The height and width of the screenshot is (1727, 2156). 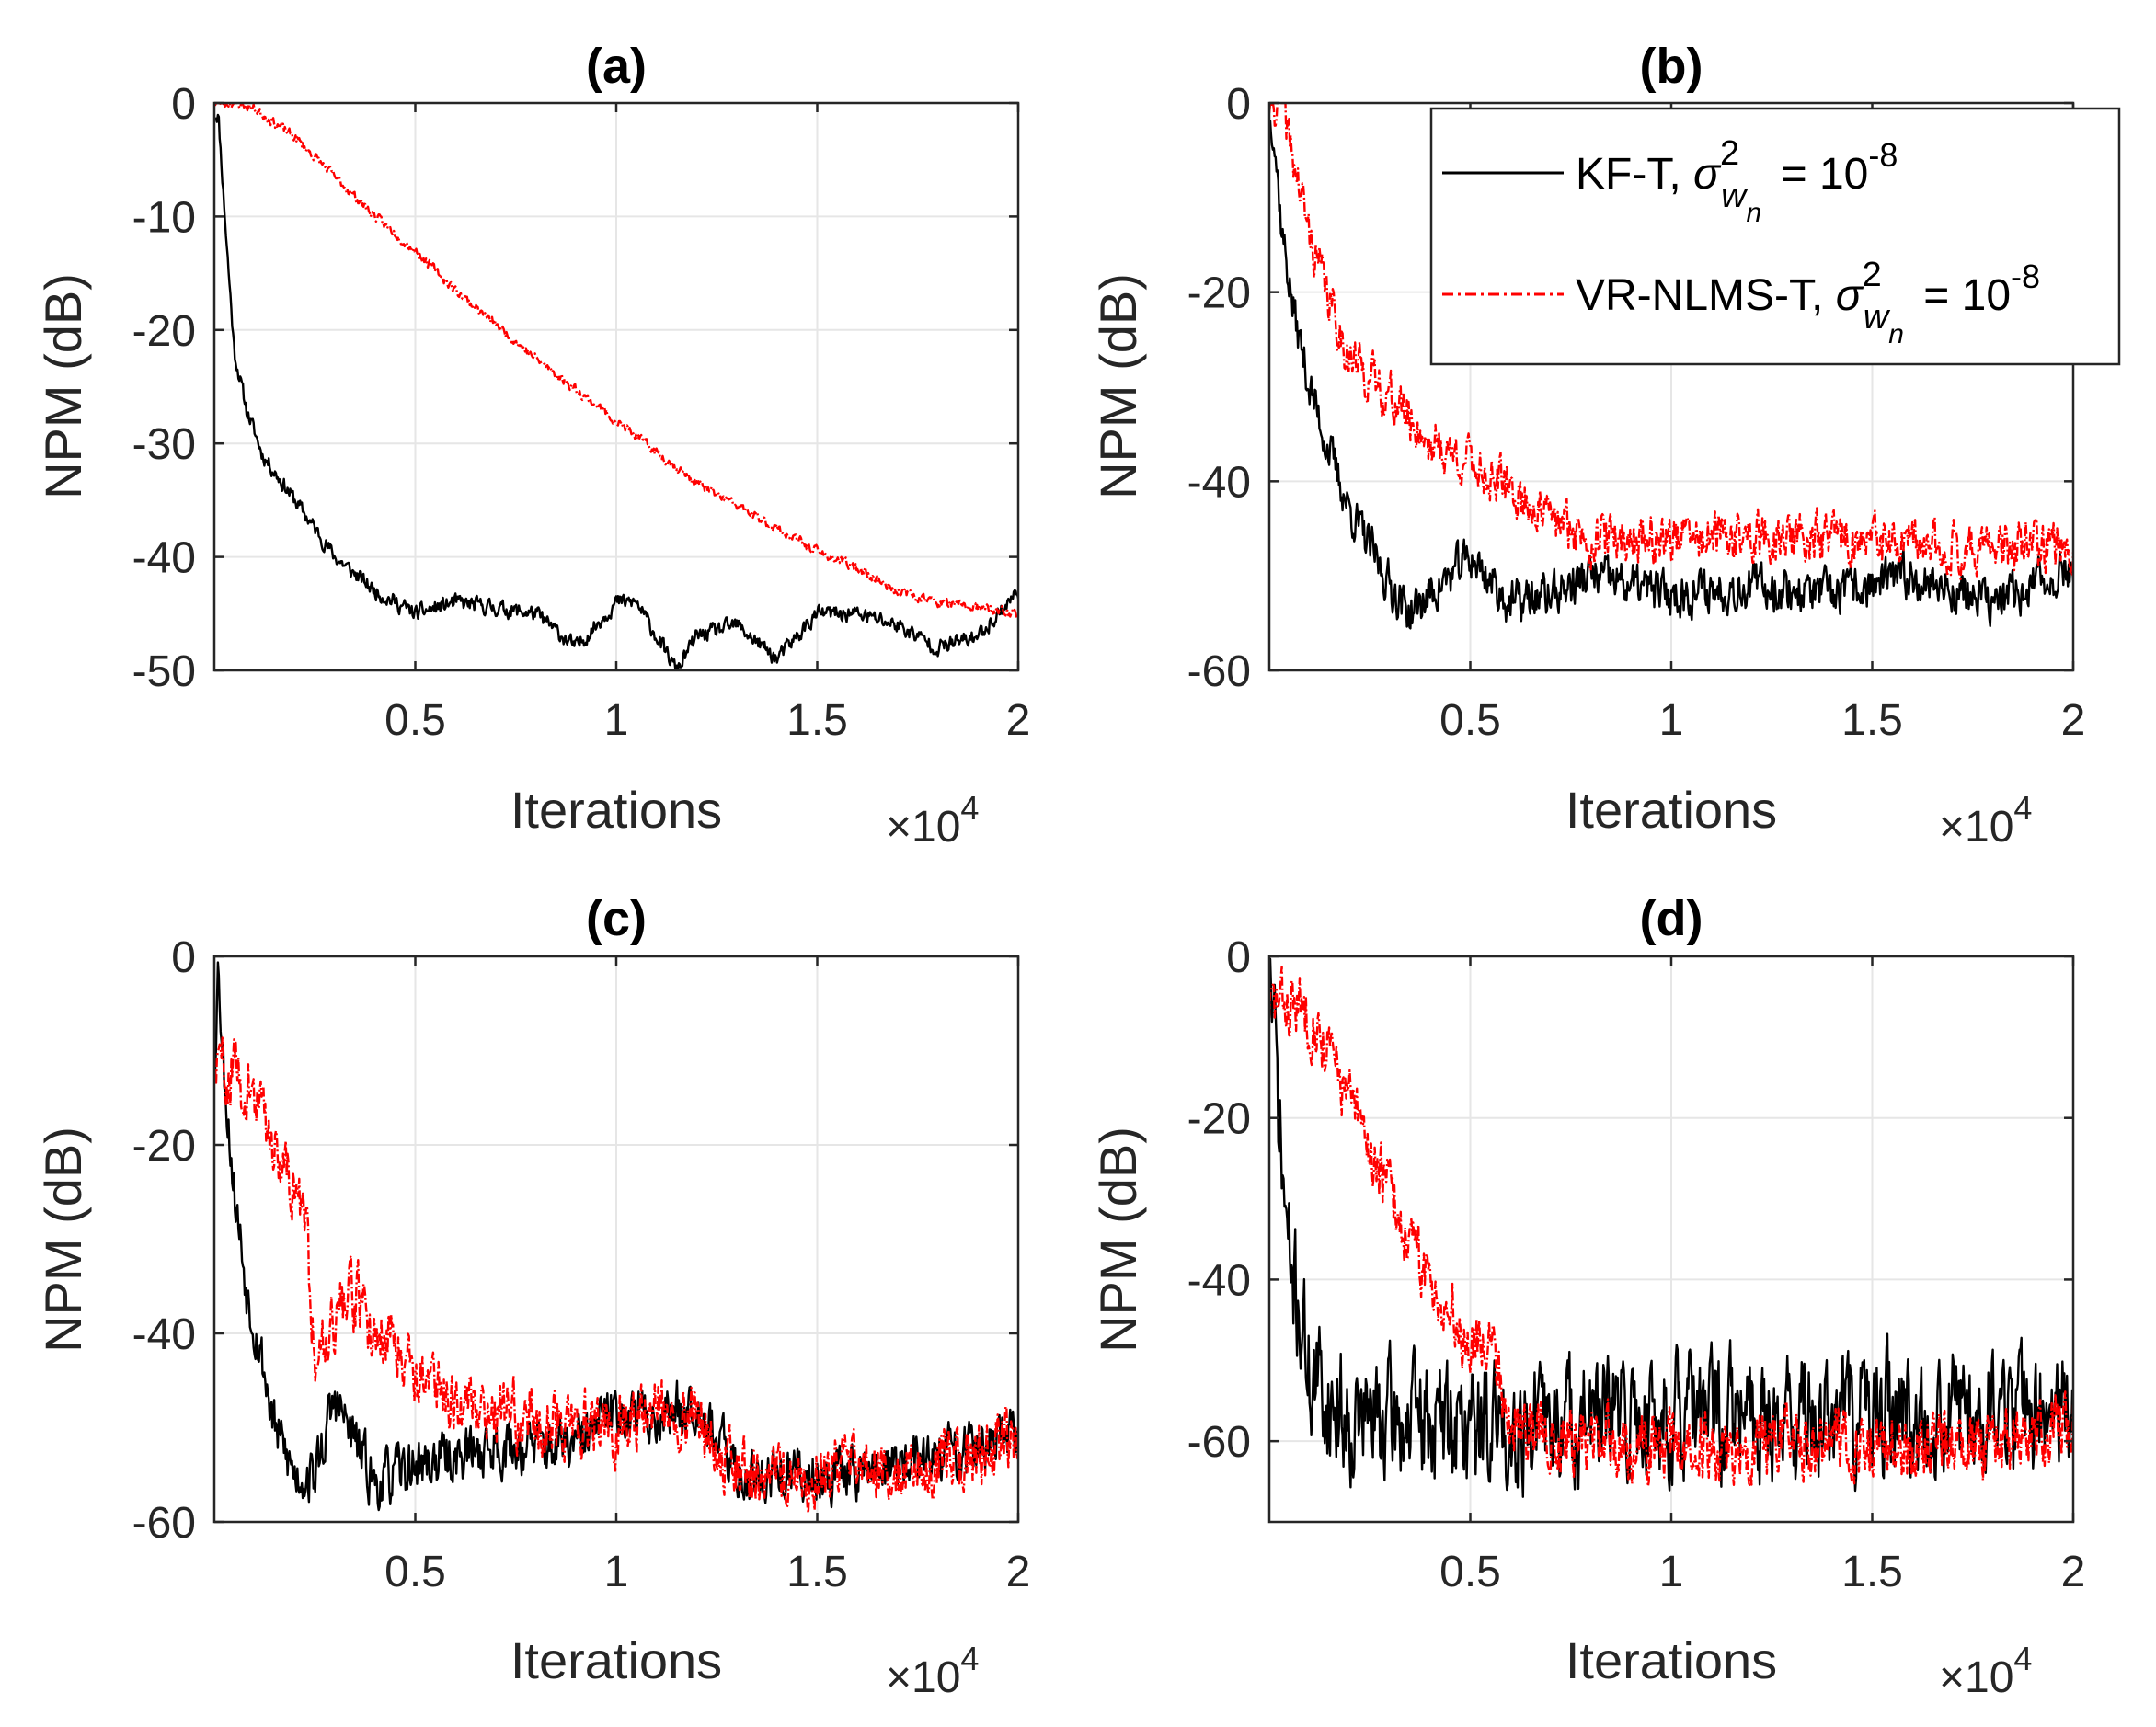 What do you see at coordinates (1635, 175) in the screenshot?
I see `legend-label: KF-T,` at bounding box center [1635, 175].